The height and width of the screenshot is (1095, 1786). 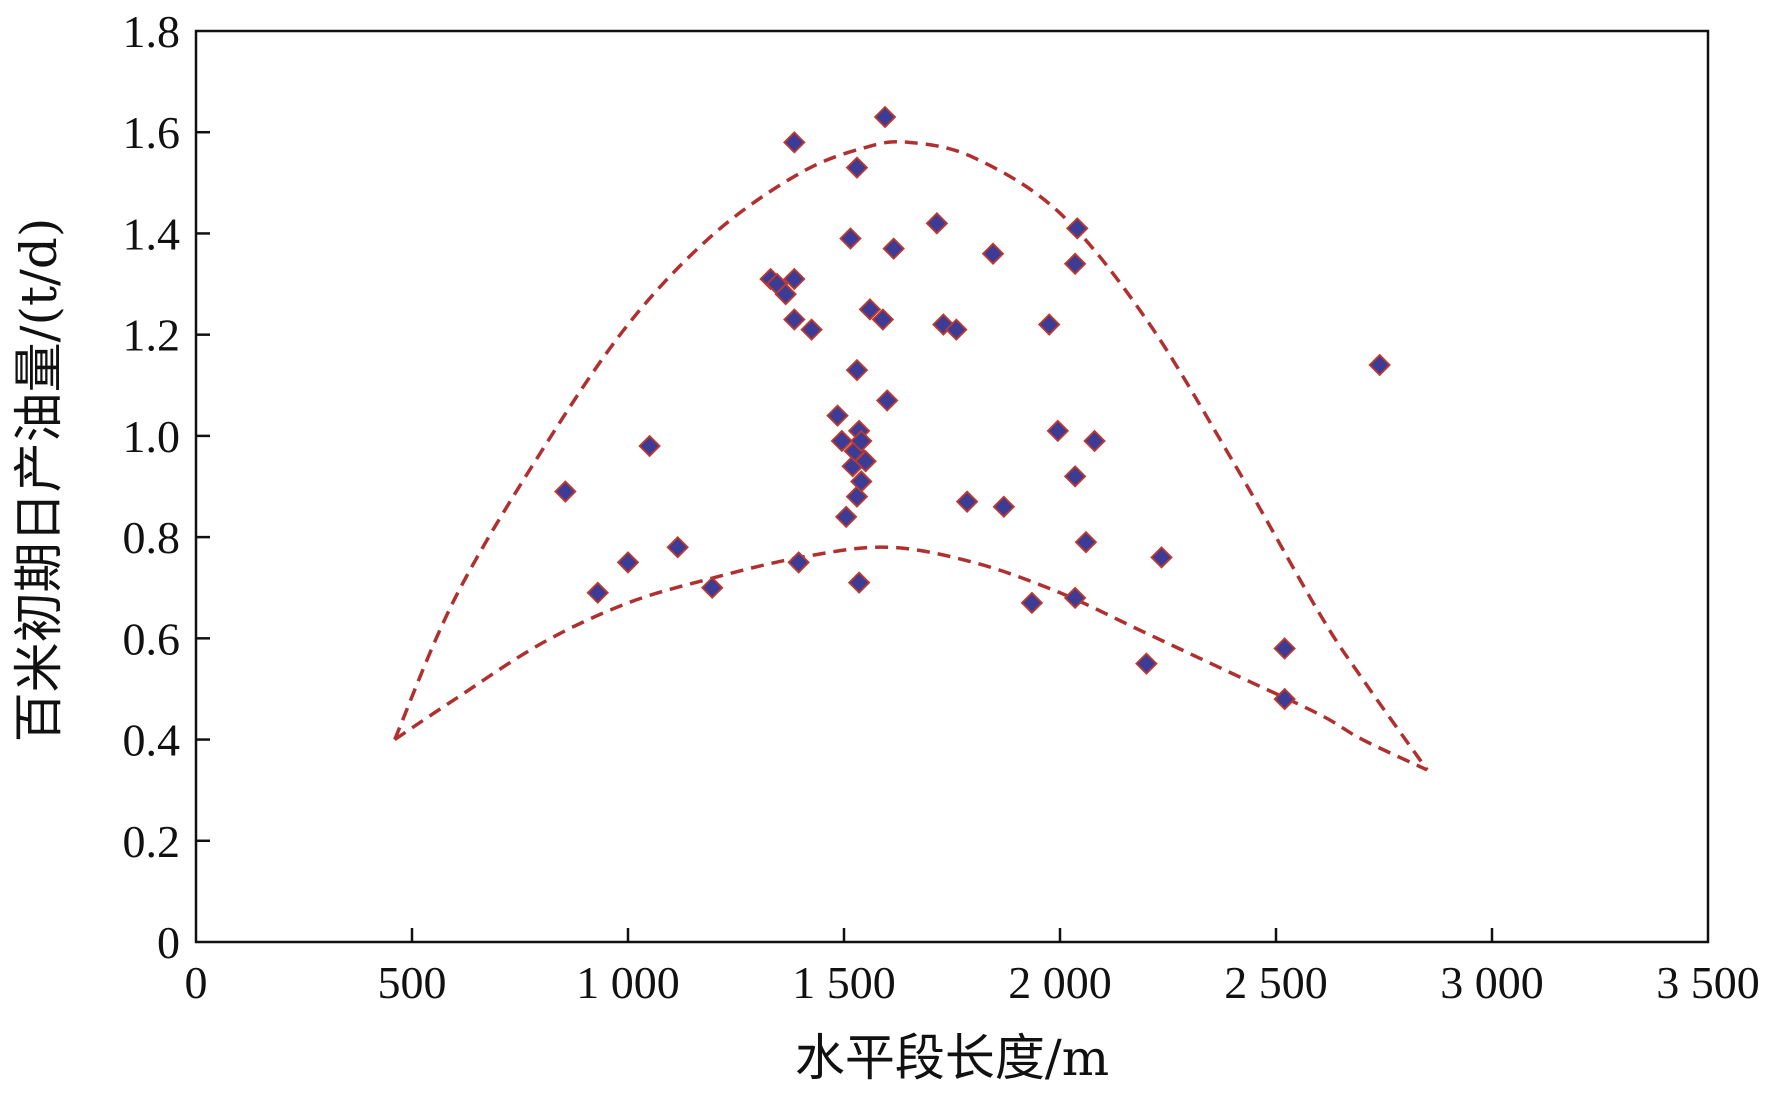 What do you see at coordinates (152, 740) in the screenshot?
I see `y-tick-label: 0.4` at bounding box center [152, 740].